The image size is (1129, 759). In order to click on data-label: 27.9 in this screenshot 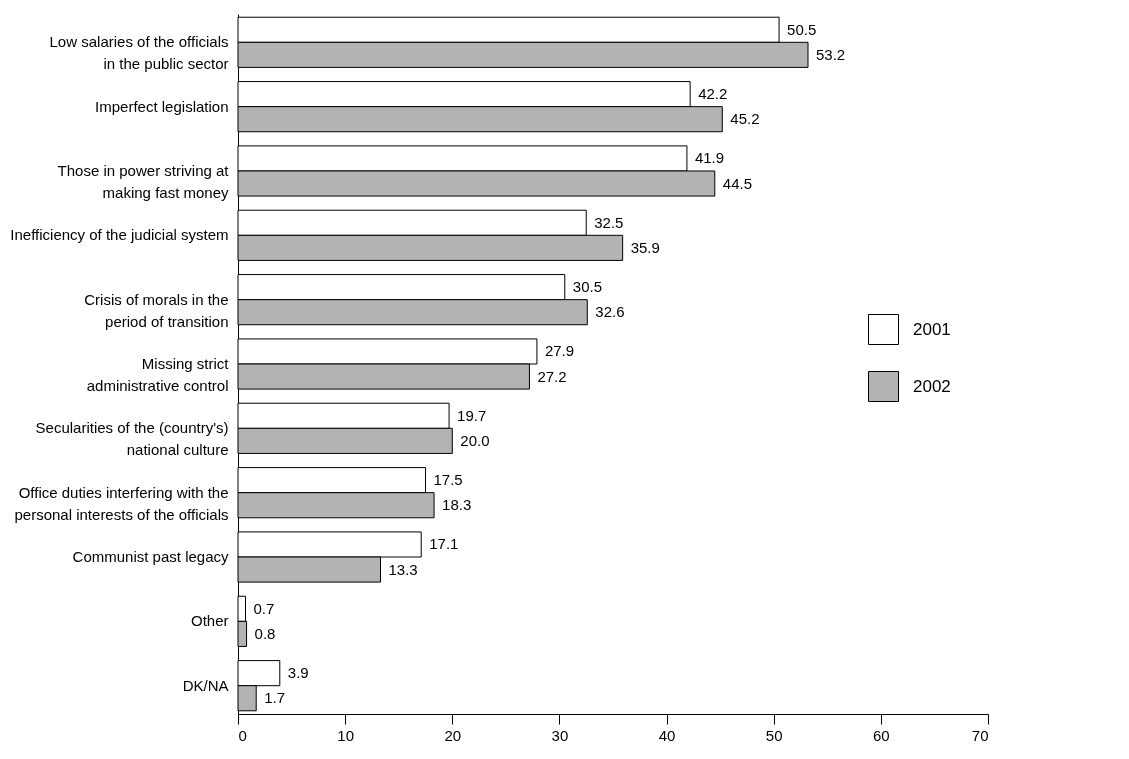, I will do `click(559, 351)`.